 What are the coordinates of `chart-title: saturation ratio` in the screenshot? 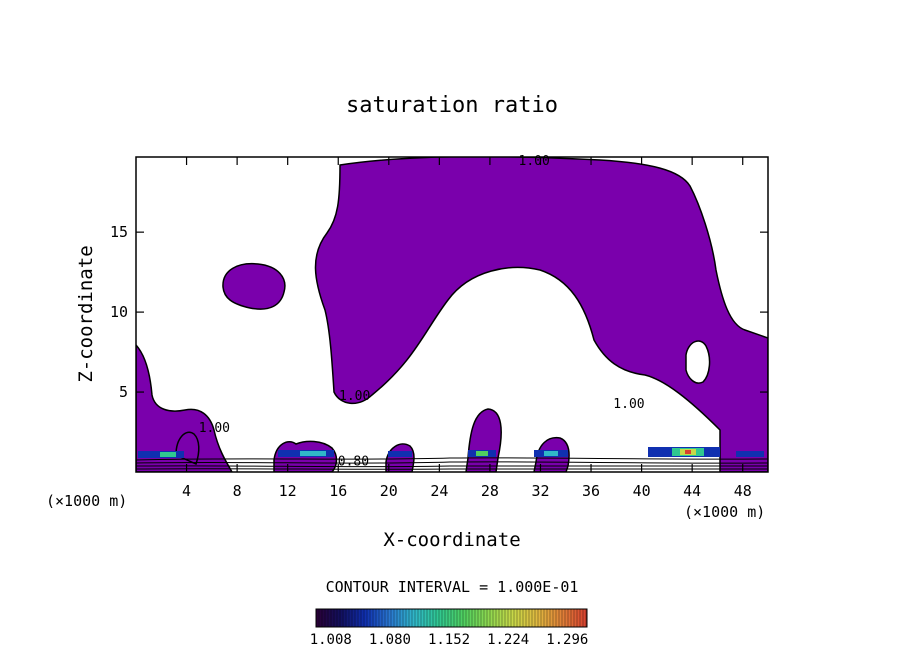 It's located at (452, 105).